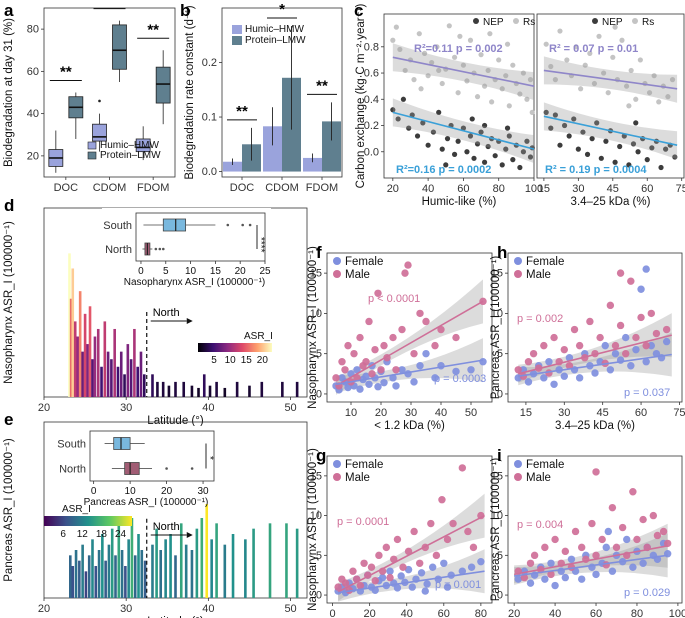 This screenshot has width=685, height=618. What do you see at coordinates (493, 22) in the screenshot?
I see `legend-label: NEP` at bounding box center [493, 22].